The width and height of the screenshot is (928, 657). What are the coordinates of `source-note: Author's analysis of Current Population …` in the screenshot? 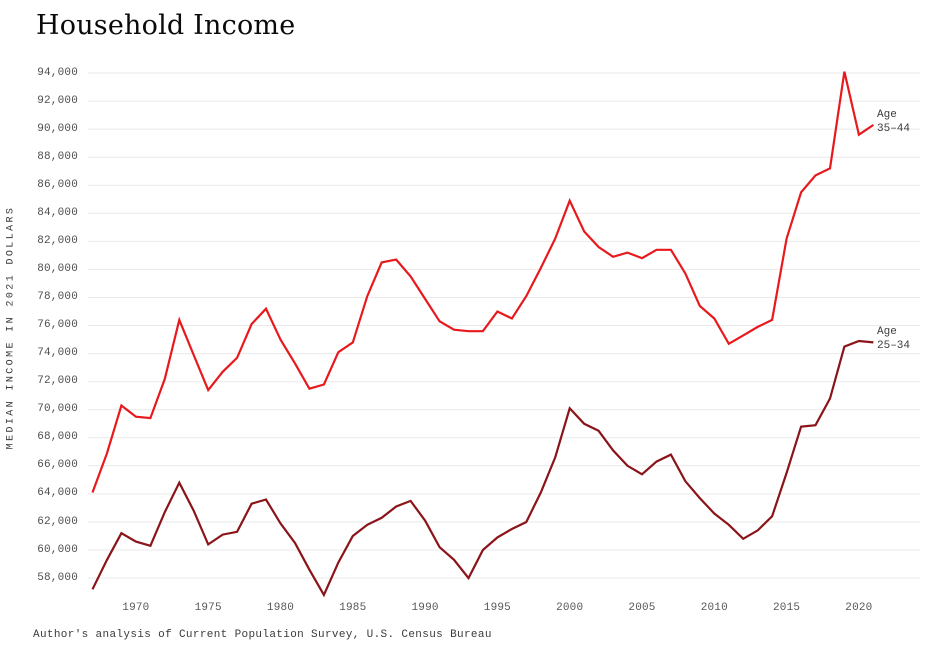 It's located at (262, 635).